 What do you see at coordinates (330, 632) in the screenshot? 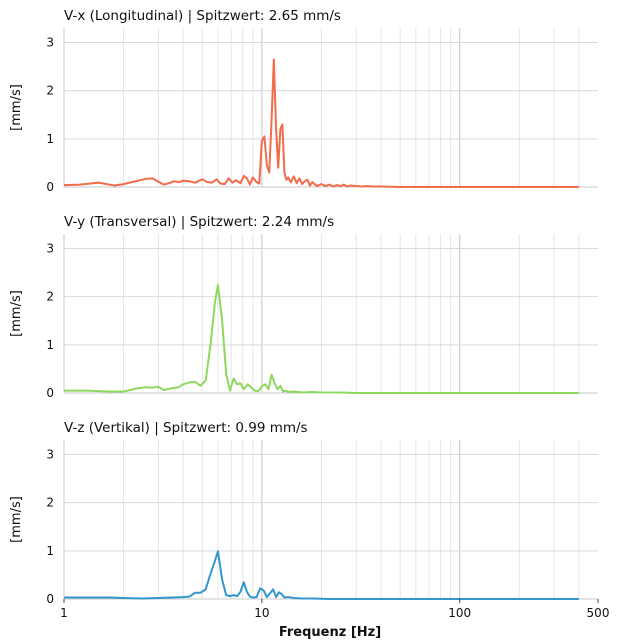
I see `x-axis-label: Frequenz [Hz]` at bounding box center [330, 632].